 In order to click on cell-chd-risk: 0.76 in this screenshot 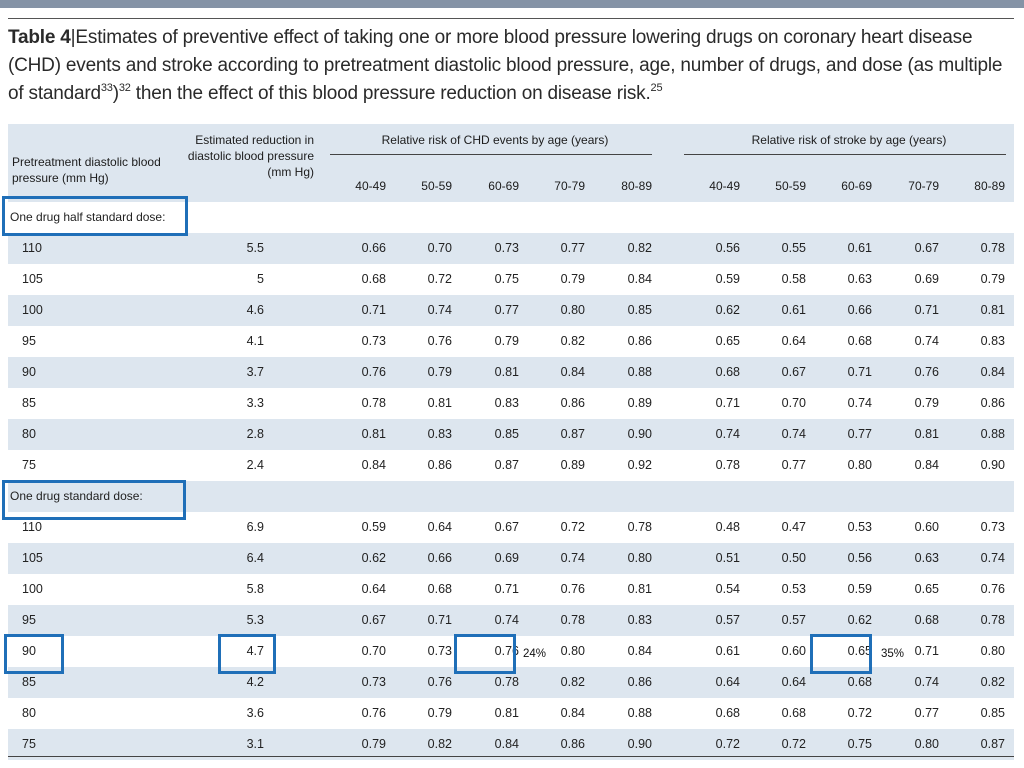, I will do `click(439, 341)`.